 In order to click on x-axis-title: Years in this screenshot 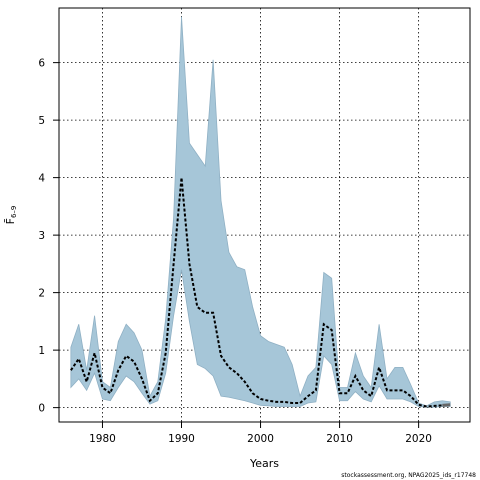, I will do `click(264, 463)`.